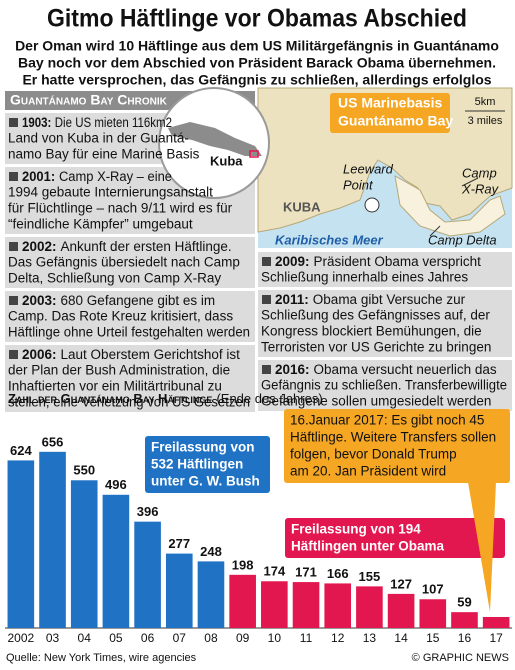 The height and width of the screenshot is (670, 515). I want to click on x-tick-label: 07, so click(180, 638).